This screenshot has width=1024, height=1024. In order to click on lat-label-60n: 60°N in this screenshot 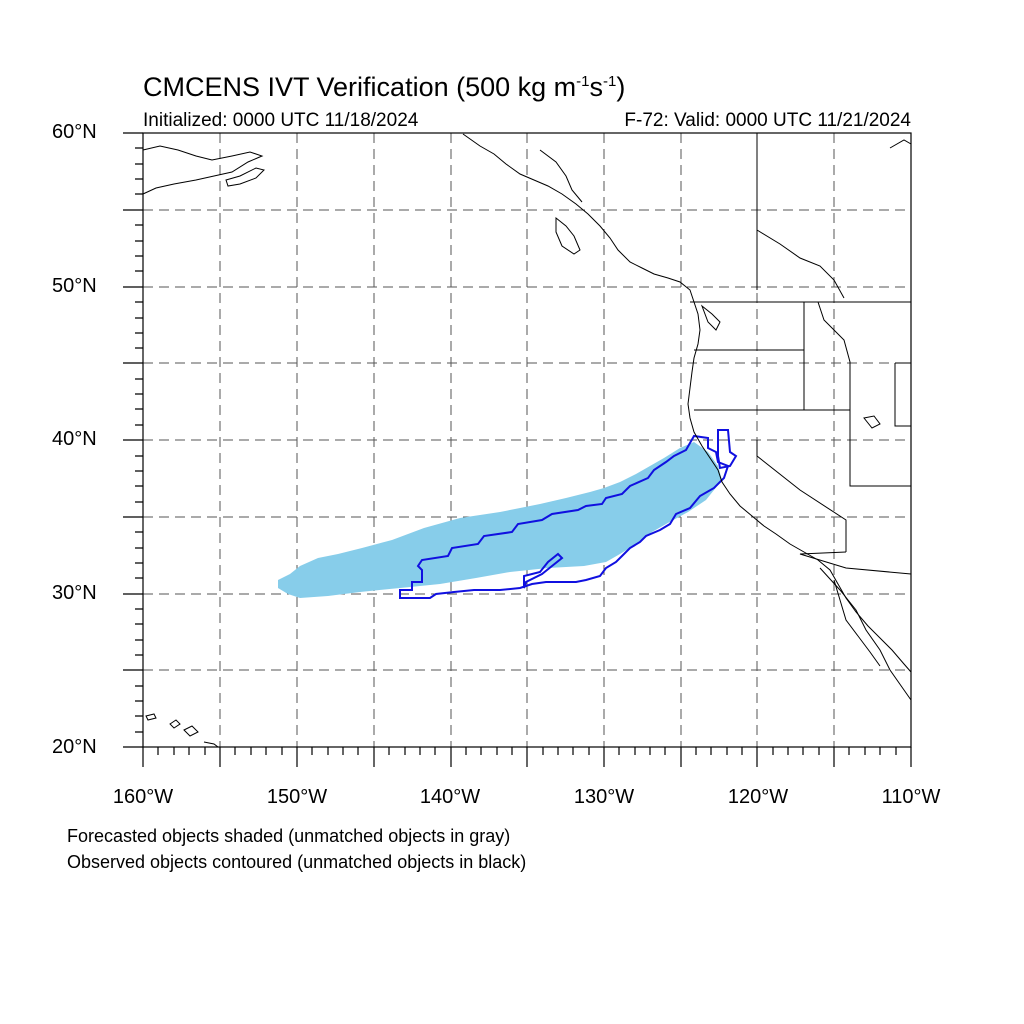, I will do `click(74, 132)`.